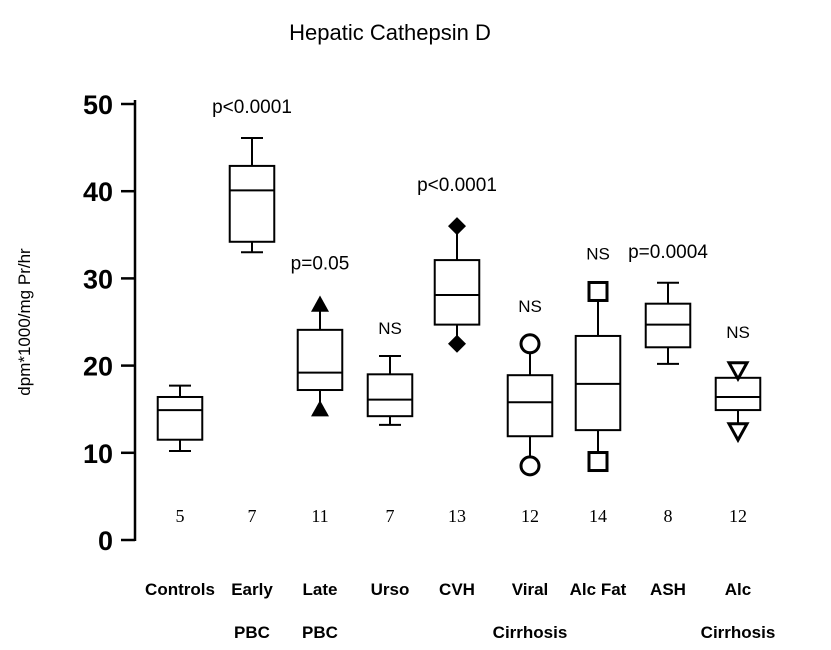 The height and width of the screenshot is (650, 831). What do you see at coordinates (320, 264) in the screenshot?
I see `significance-label: p=0.05` at bounding box center [320, 264].